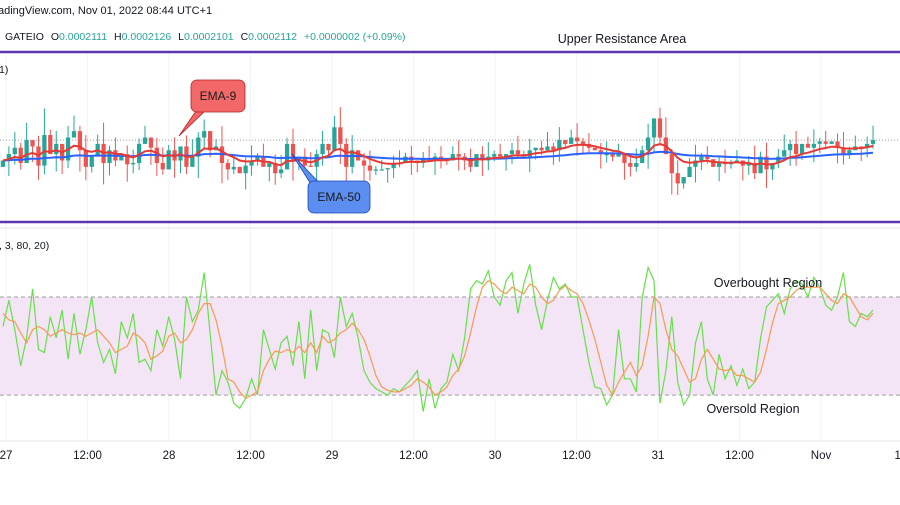  I want to click on resistance-label: Upper Resistance Area, so click(622, 39).